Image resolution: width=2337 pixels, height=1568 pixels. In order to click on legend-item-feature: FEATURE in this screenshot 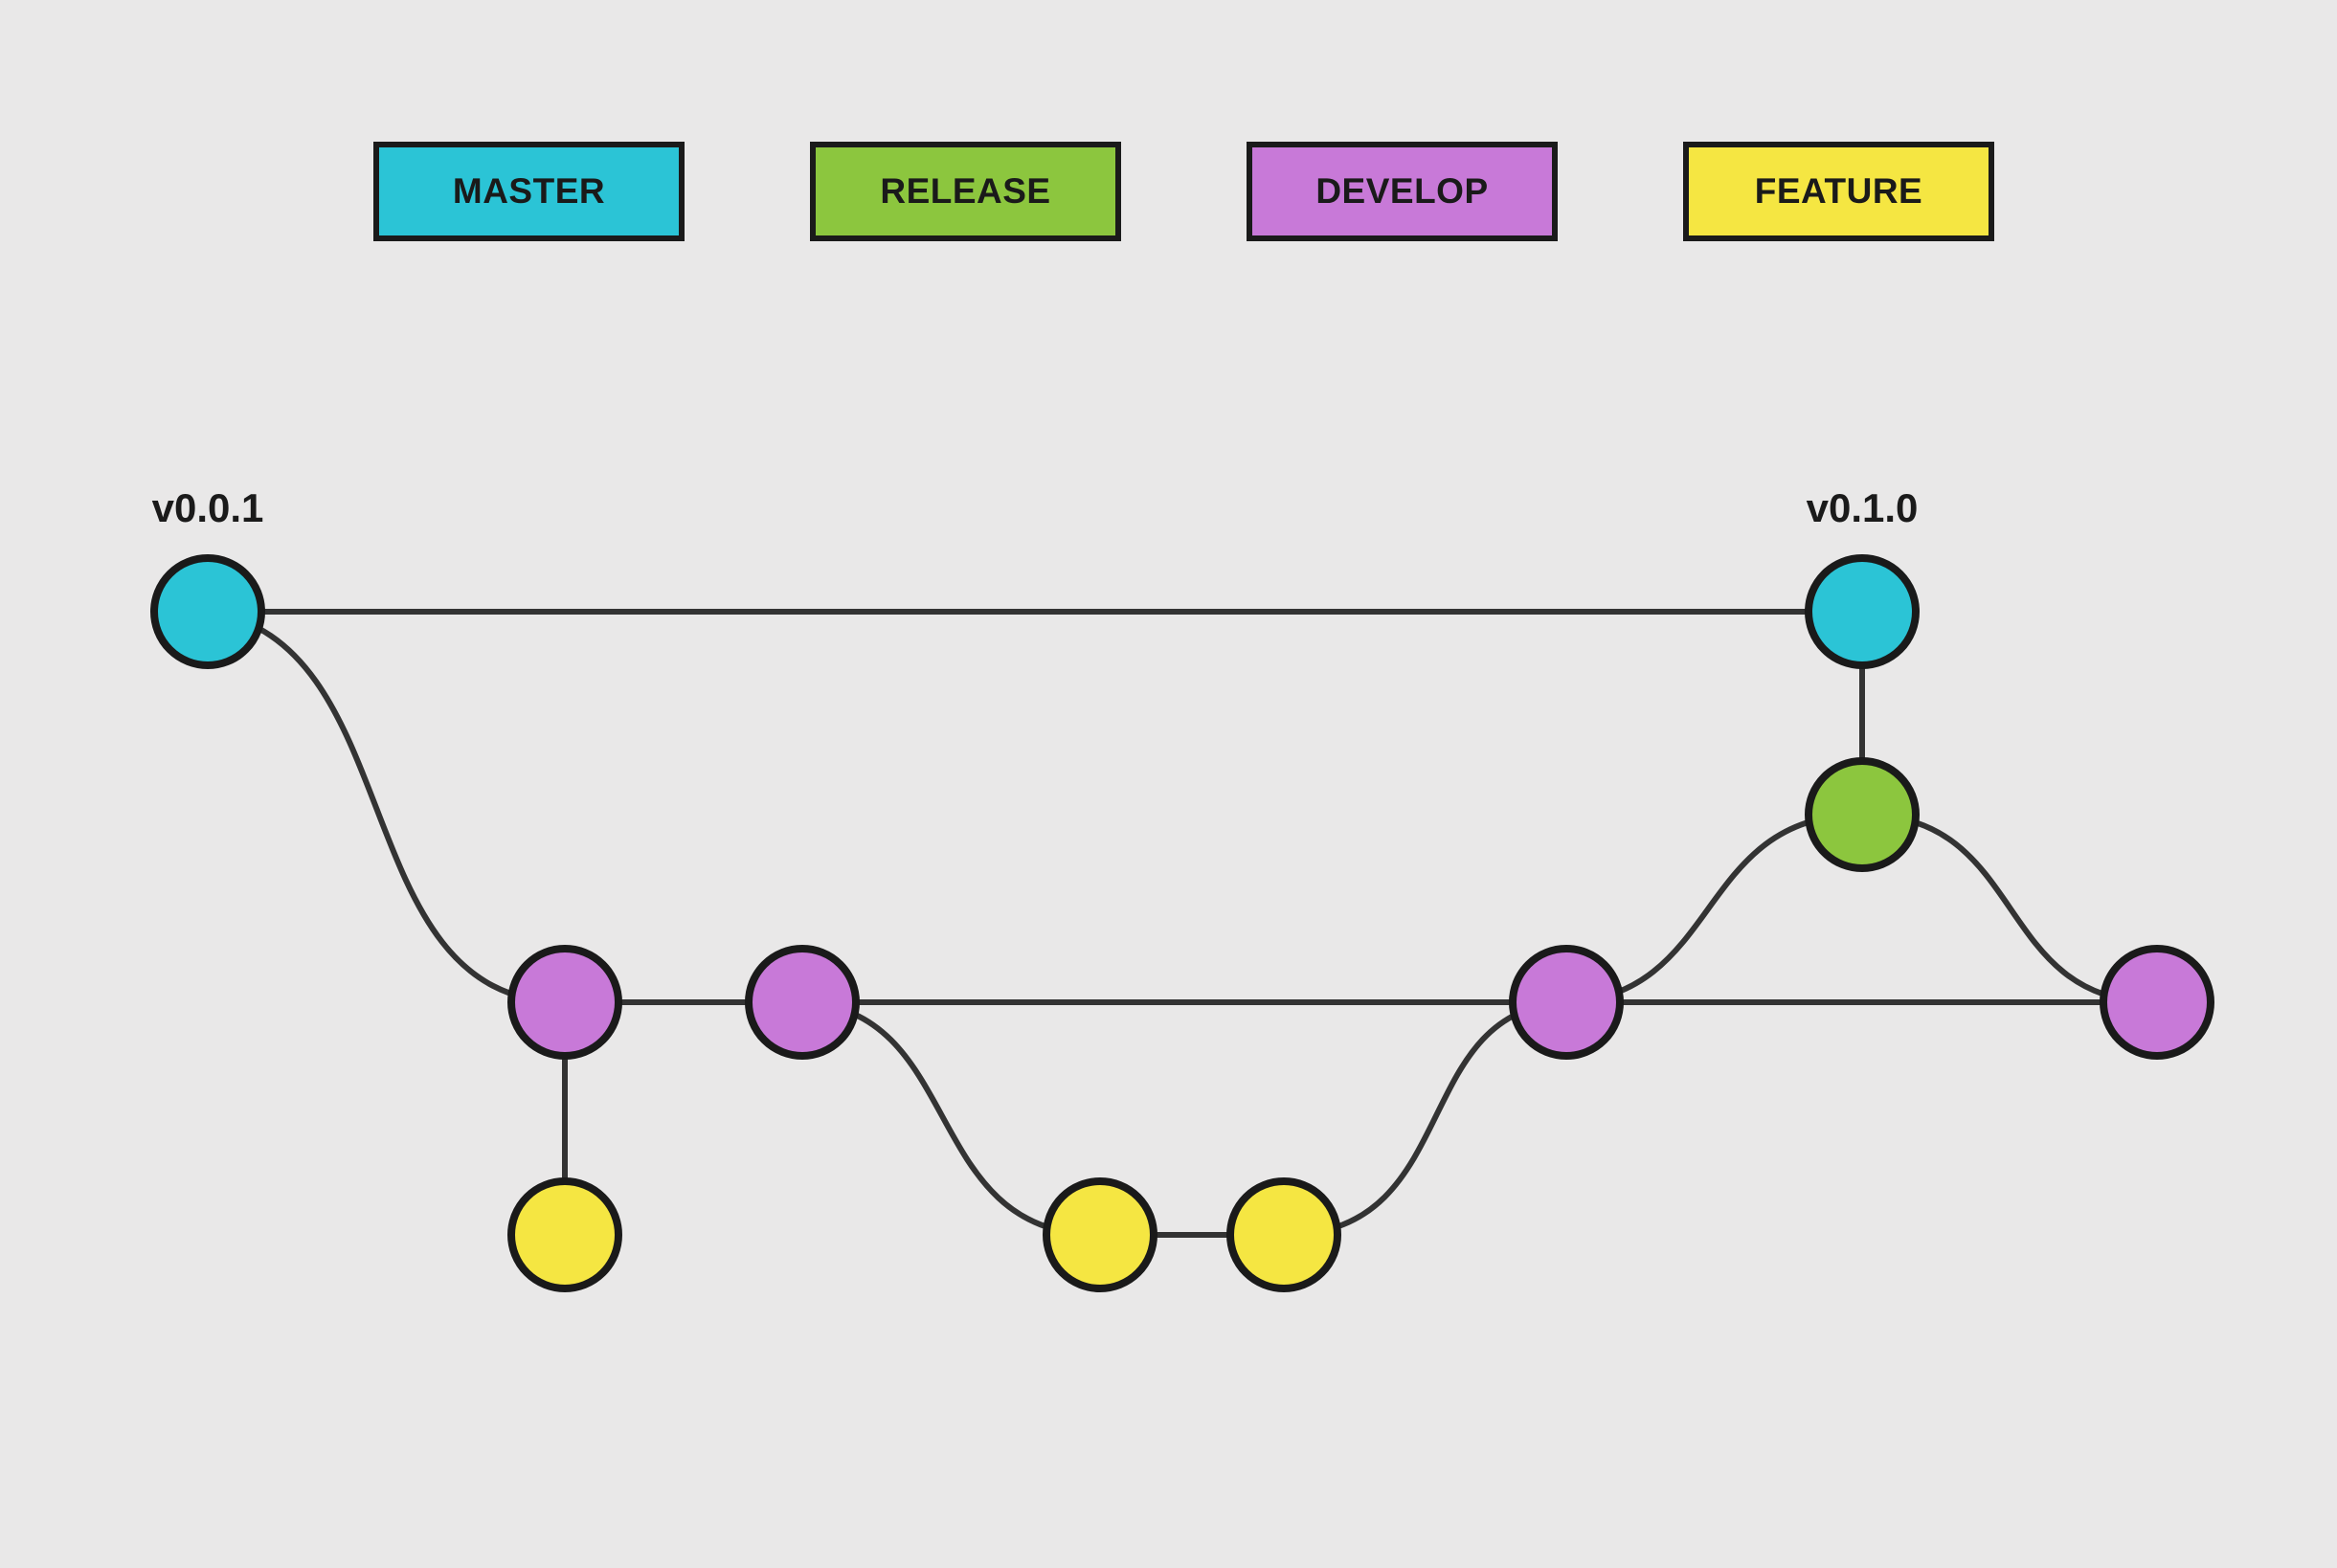, I will do `click(1838, 192)`.